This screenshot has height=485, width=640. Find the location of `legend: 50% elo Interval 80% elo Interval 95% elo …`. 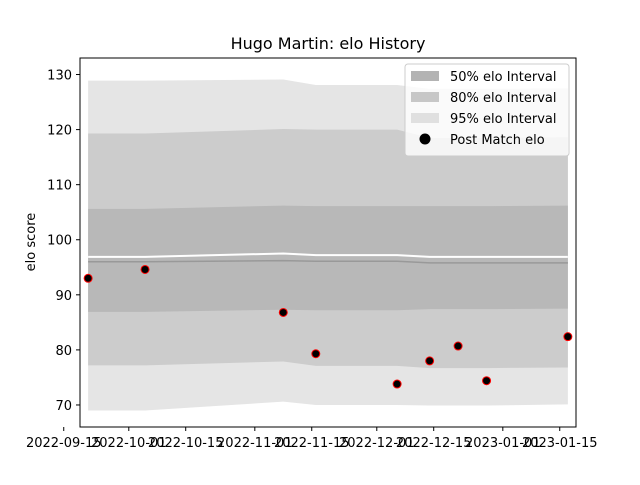

legend: 50% elo Interval 80% elo Interval 95% elo … is located at coordinates (487, 110).